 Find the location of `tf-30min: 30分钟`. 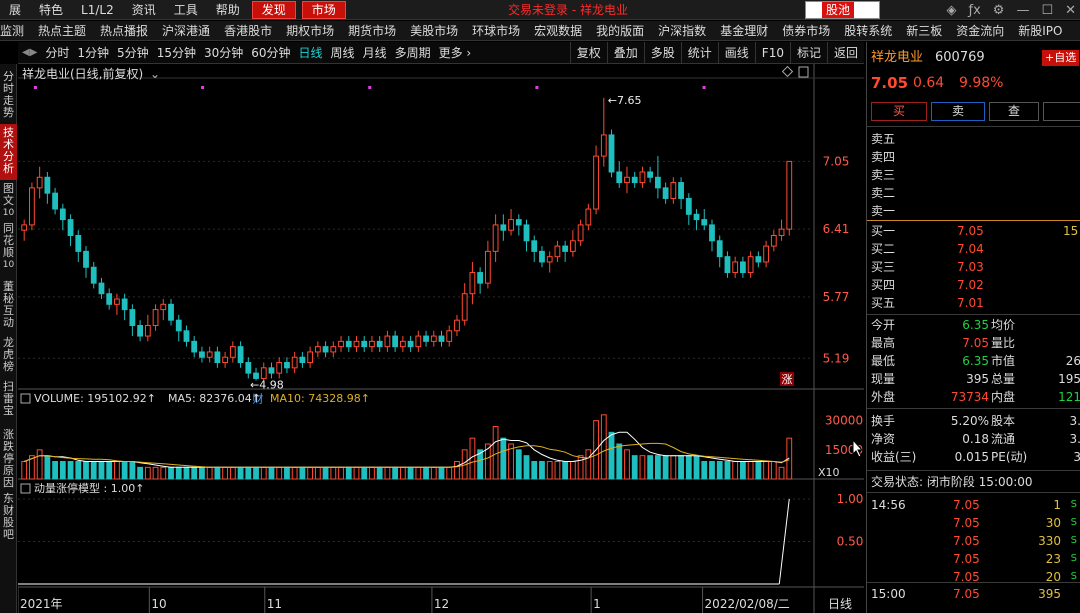

tf-30min: 30分钟 is located at coordinates (223, 52).